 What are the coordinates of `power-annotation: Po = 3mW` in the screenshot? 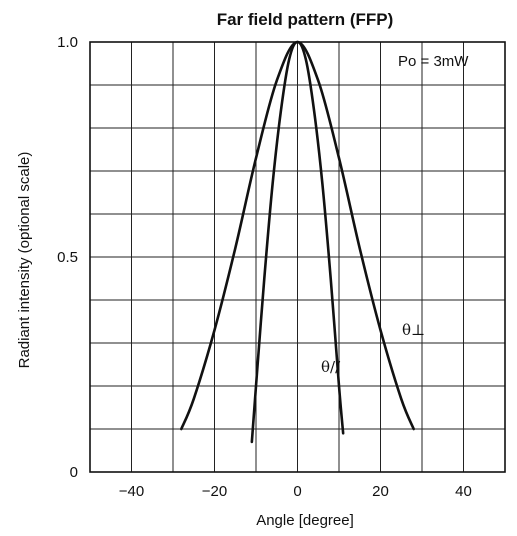 It's located at (433, 61).